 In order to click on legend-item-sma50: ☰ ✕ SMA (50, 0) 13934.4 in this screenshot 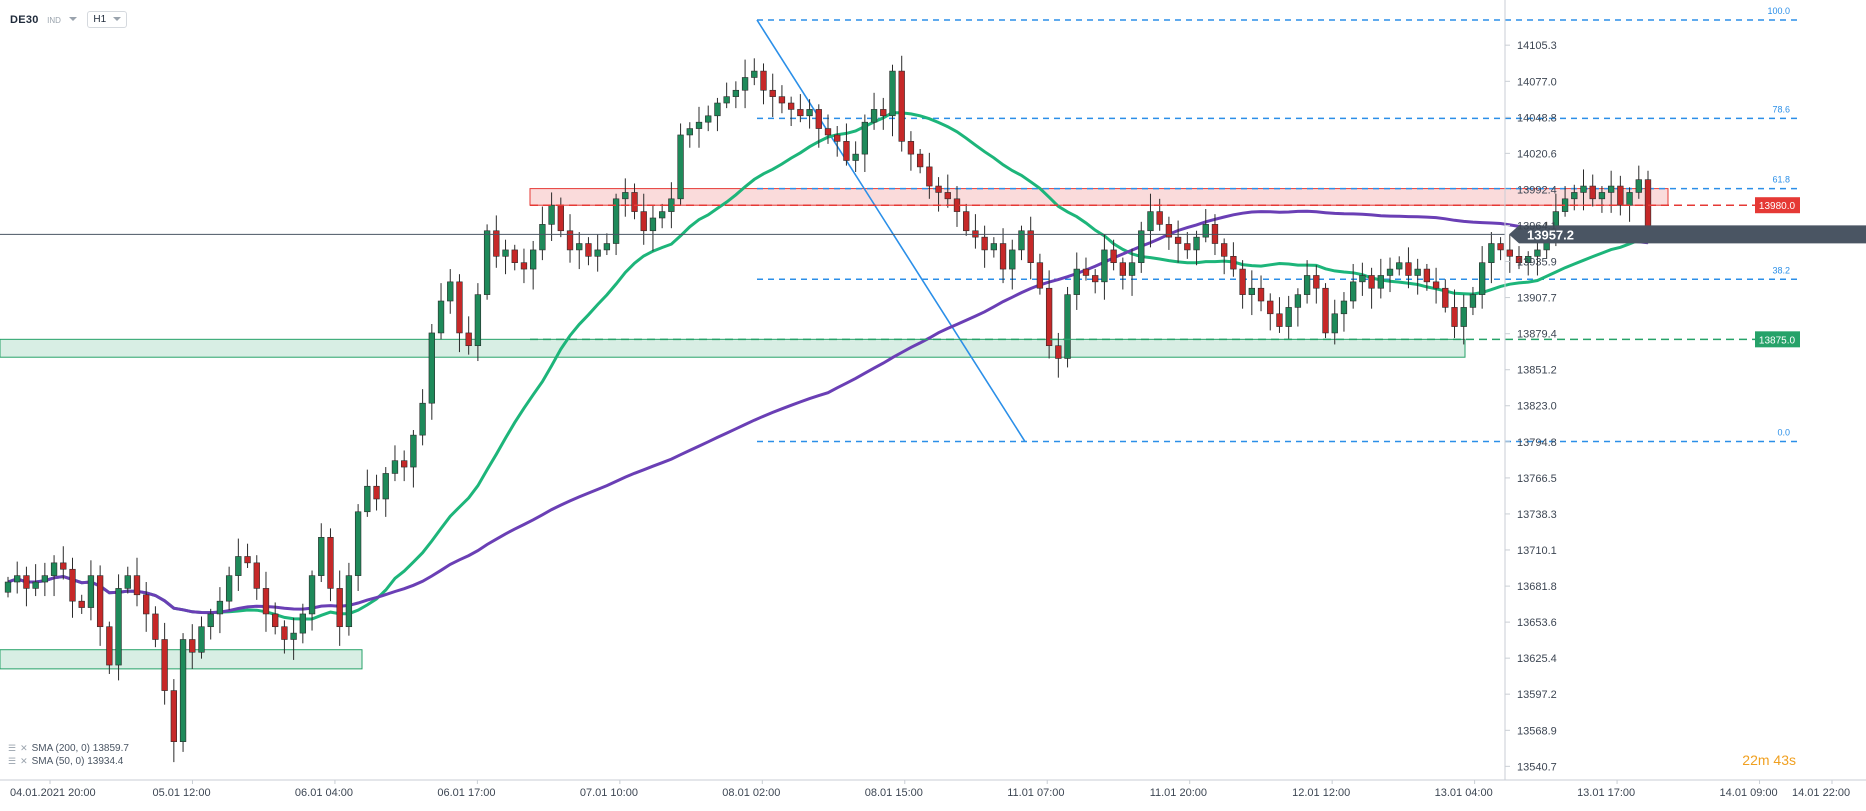, I will do `click(68, 761)`.